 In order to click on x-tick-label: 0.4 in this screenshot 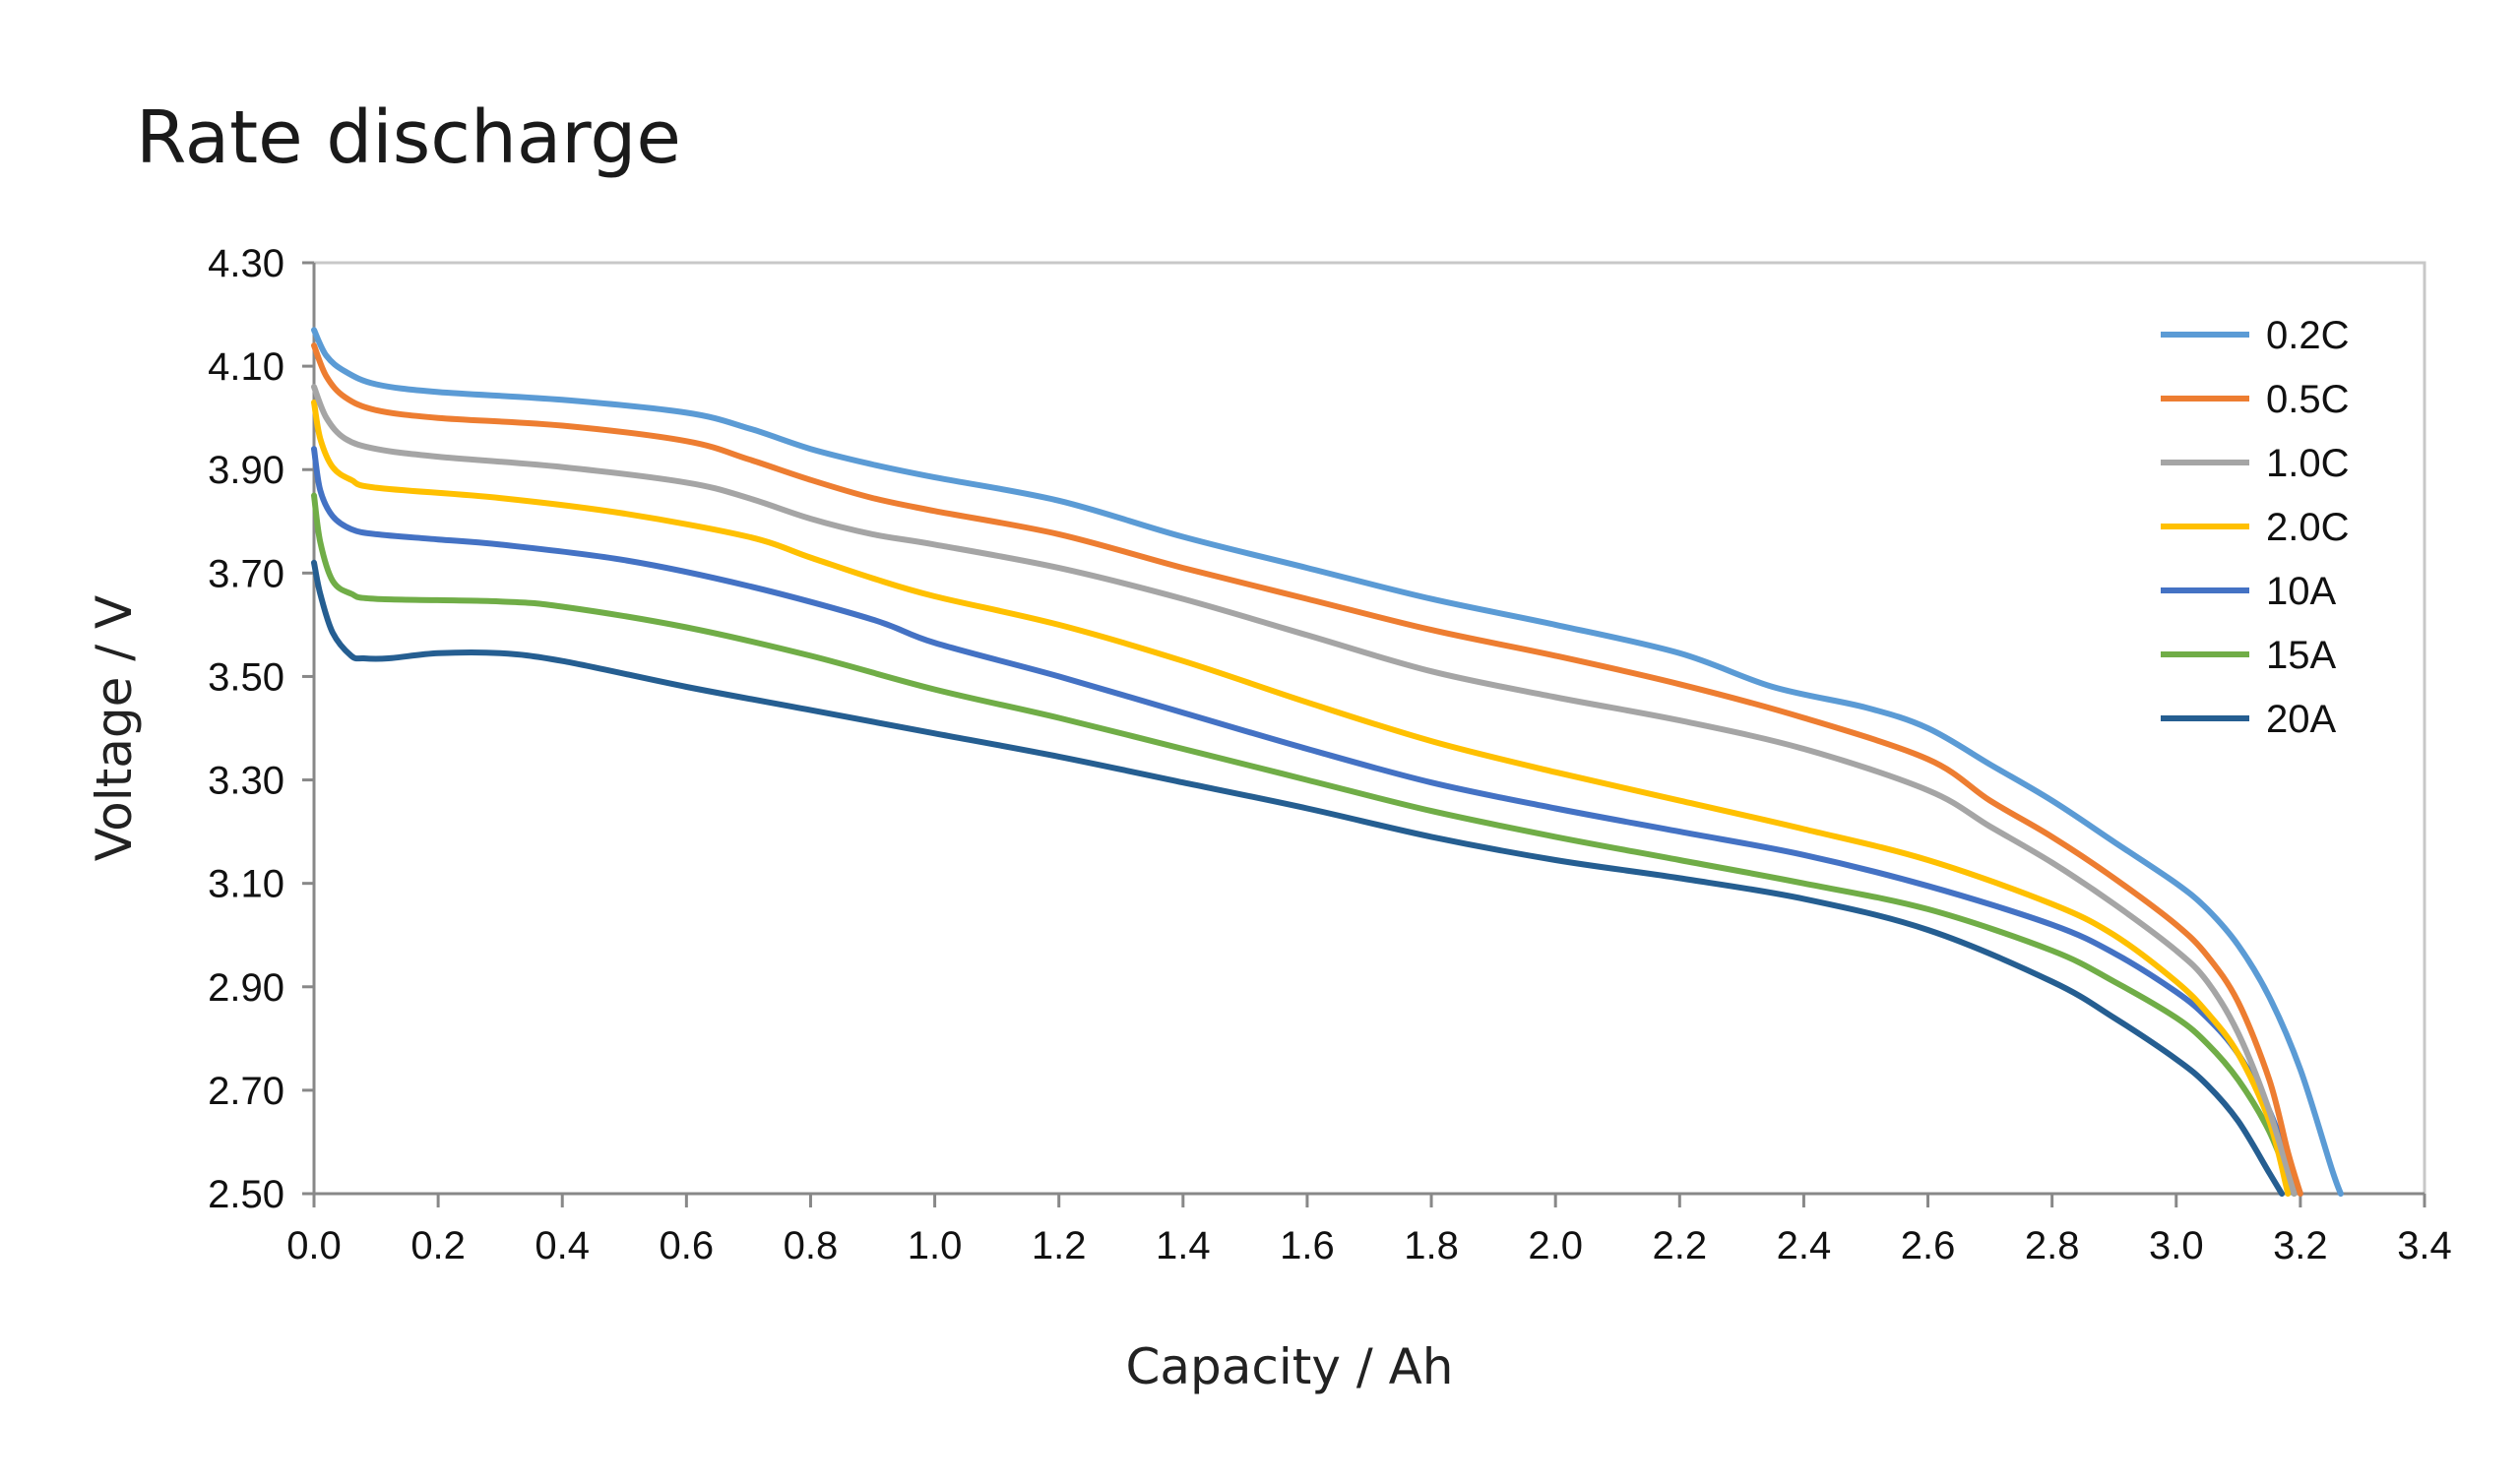, I will do `click(562, 1245)`.